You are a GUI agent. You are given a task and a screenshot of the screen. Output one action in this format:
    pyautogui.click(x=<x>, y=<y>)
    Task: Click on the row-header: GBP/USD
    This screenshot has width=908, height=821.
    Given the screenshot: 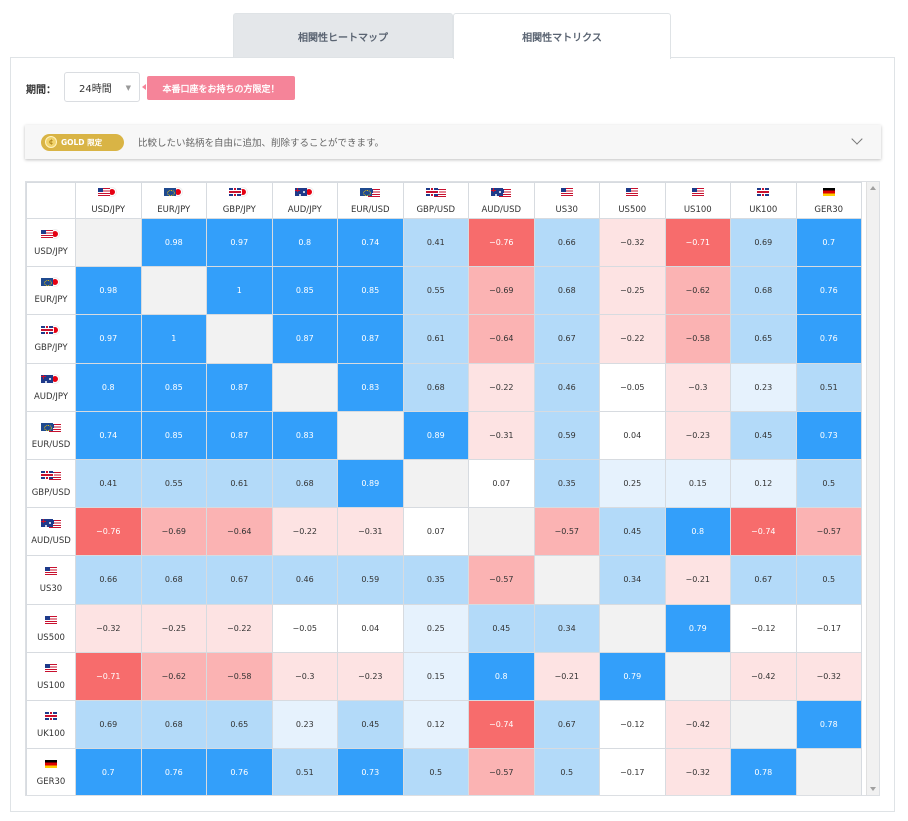 What is the action you would take?
    pyautogui.click(x=51, y=483)
    